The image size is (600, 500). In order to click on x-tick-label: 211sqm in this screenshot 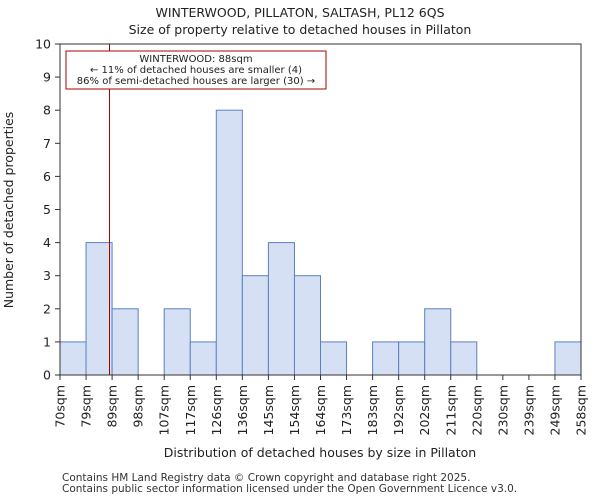, I will do `click(450, 410)`.